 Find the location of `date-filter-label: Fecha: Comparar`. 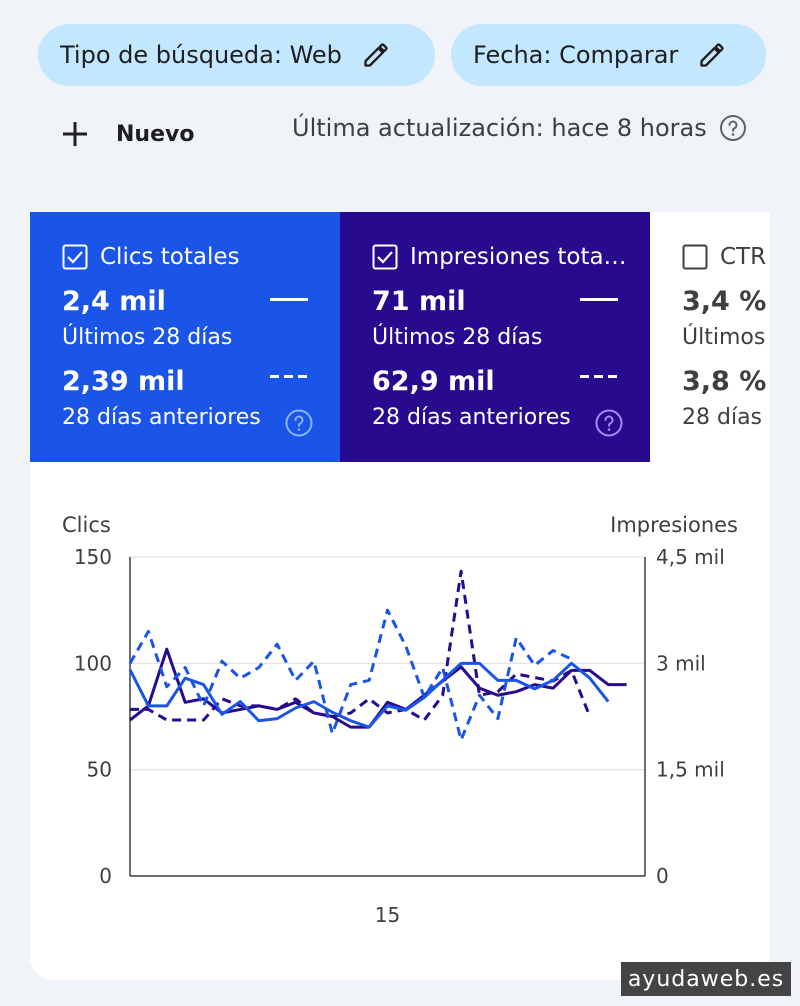

date-filter-label: Fecha: Comparar is located at coordinates (576, 55).